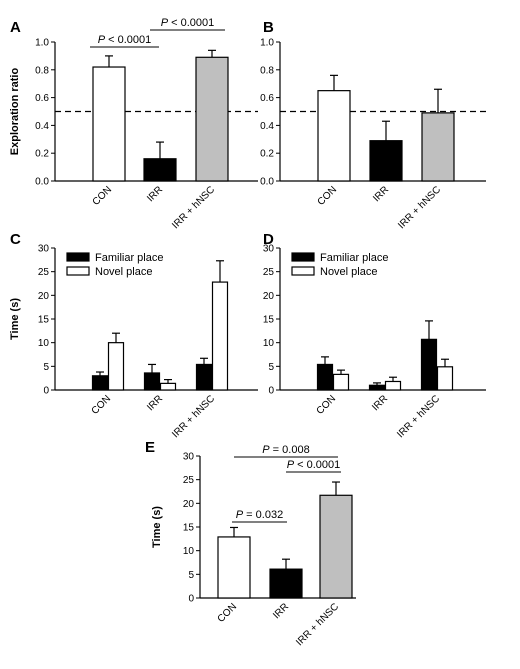 The height and width of the screenshot is (669, 520). I want to click on panel-b-y-tick-label: 0.2, so click(267, 154).